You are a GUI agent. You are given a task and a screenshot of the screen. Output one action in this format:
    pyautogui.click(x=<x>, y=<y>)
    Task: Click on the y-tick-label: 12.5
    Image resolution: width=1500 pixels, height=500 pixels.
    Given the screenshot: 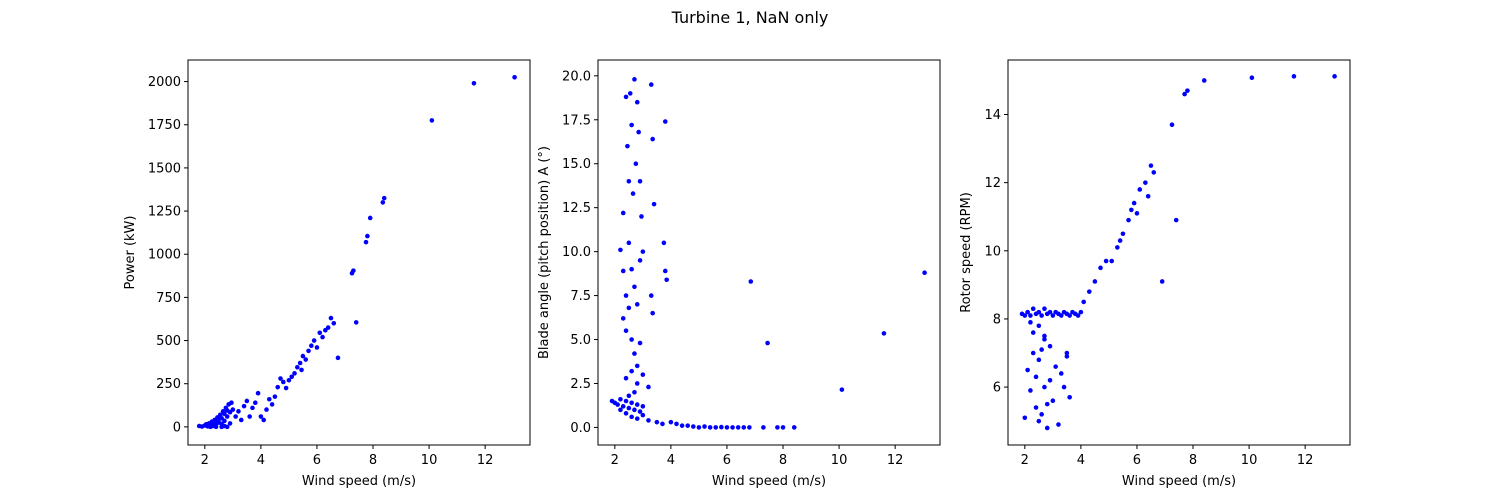 What is the action you would take?
    pyautogui.click(x=576, y=208)
    